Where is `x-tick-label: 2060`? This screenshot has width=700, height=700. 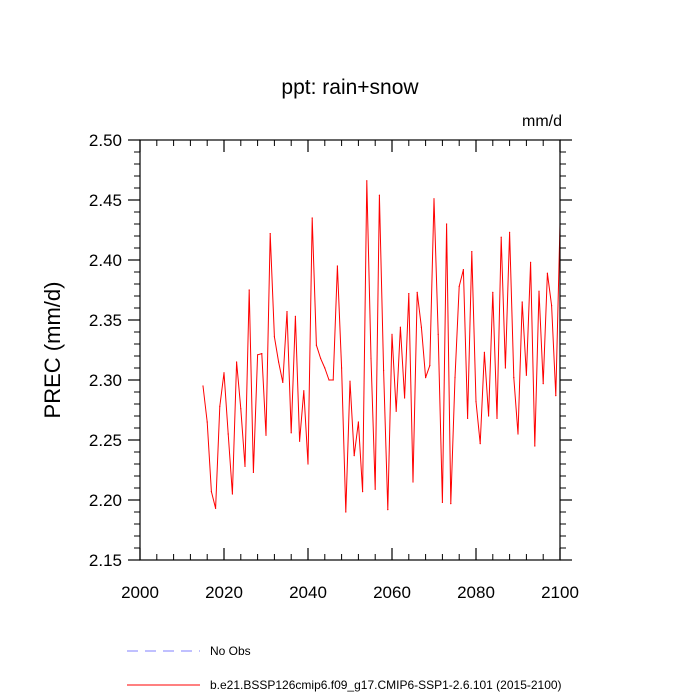 x-tick-label: 2060 is located at coordinates (392, 592).